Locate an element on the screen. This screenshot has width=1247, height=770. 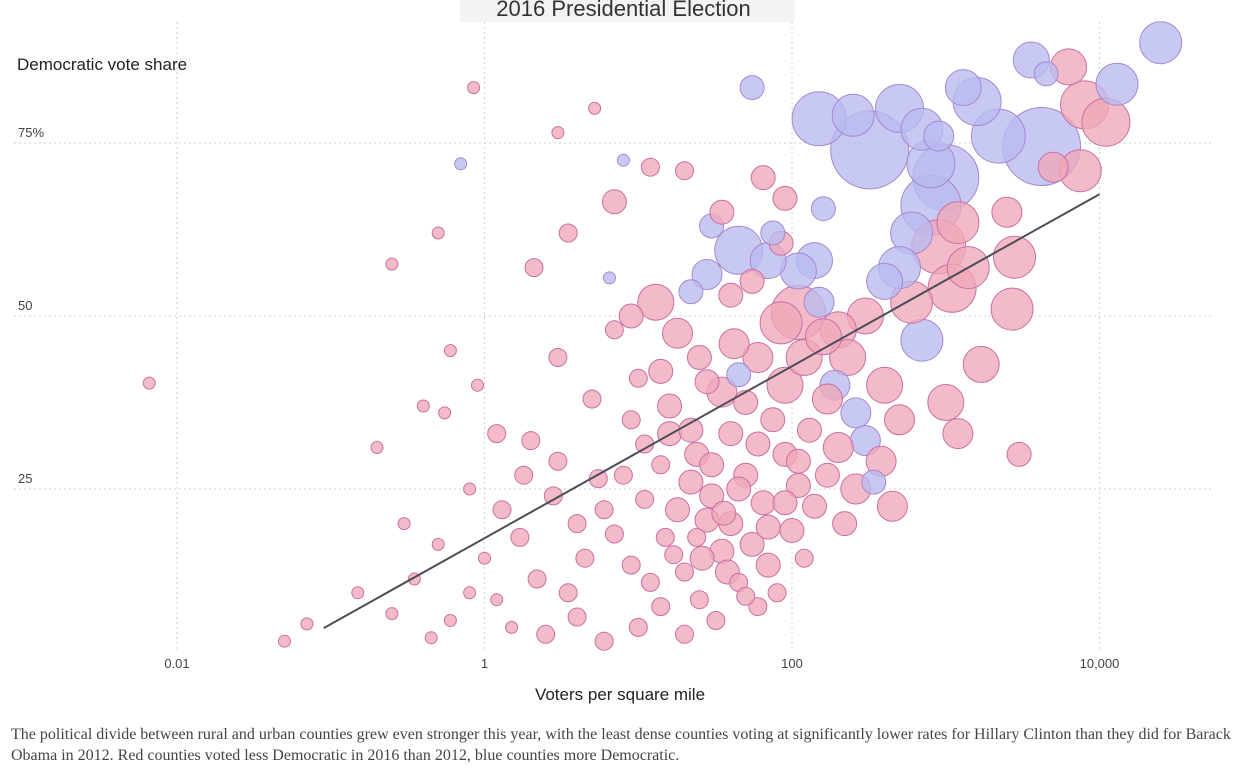
y-tick-label: 75% is located at coordinates (31, 132).